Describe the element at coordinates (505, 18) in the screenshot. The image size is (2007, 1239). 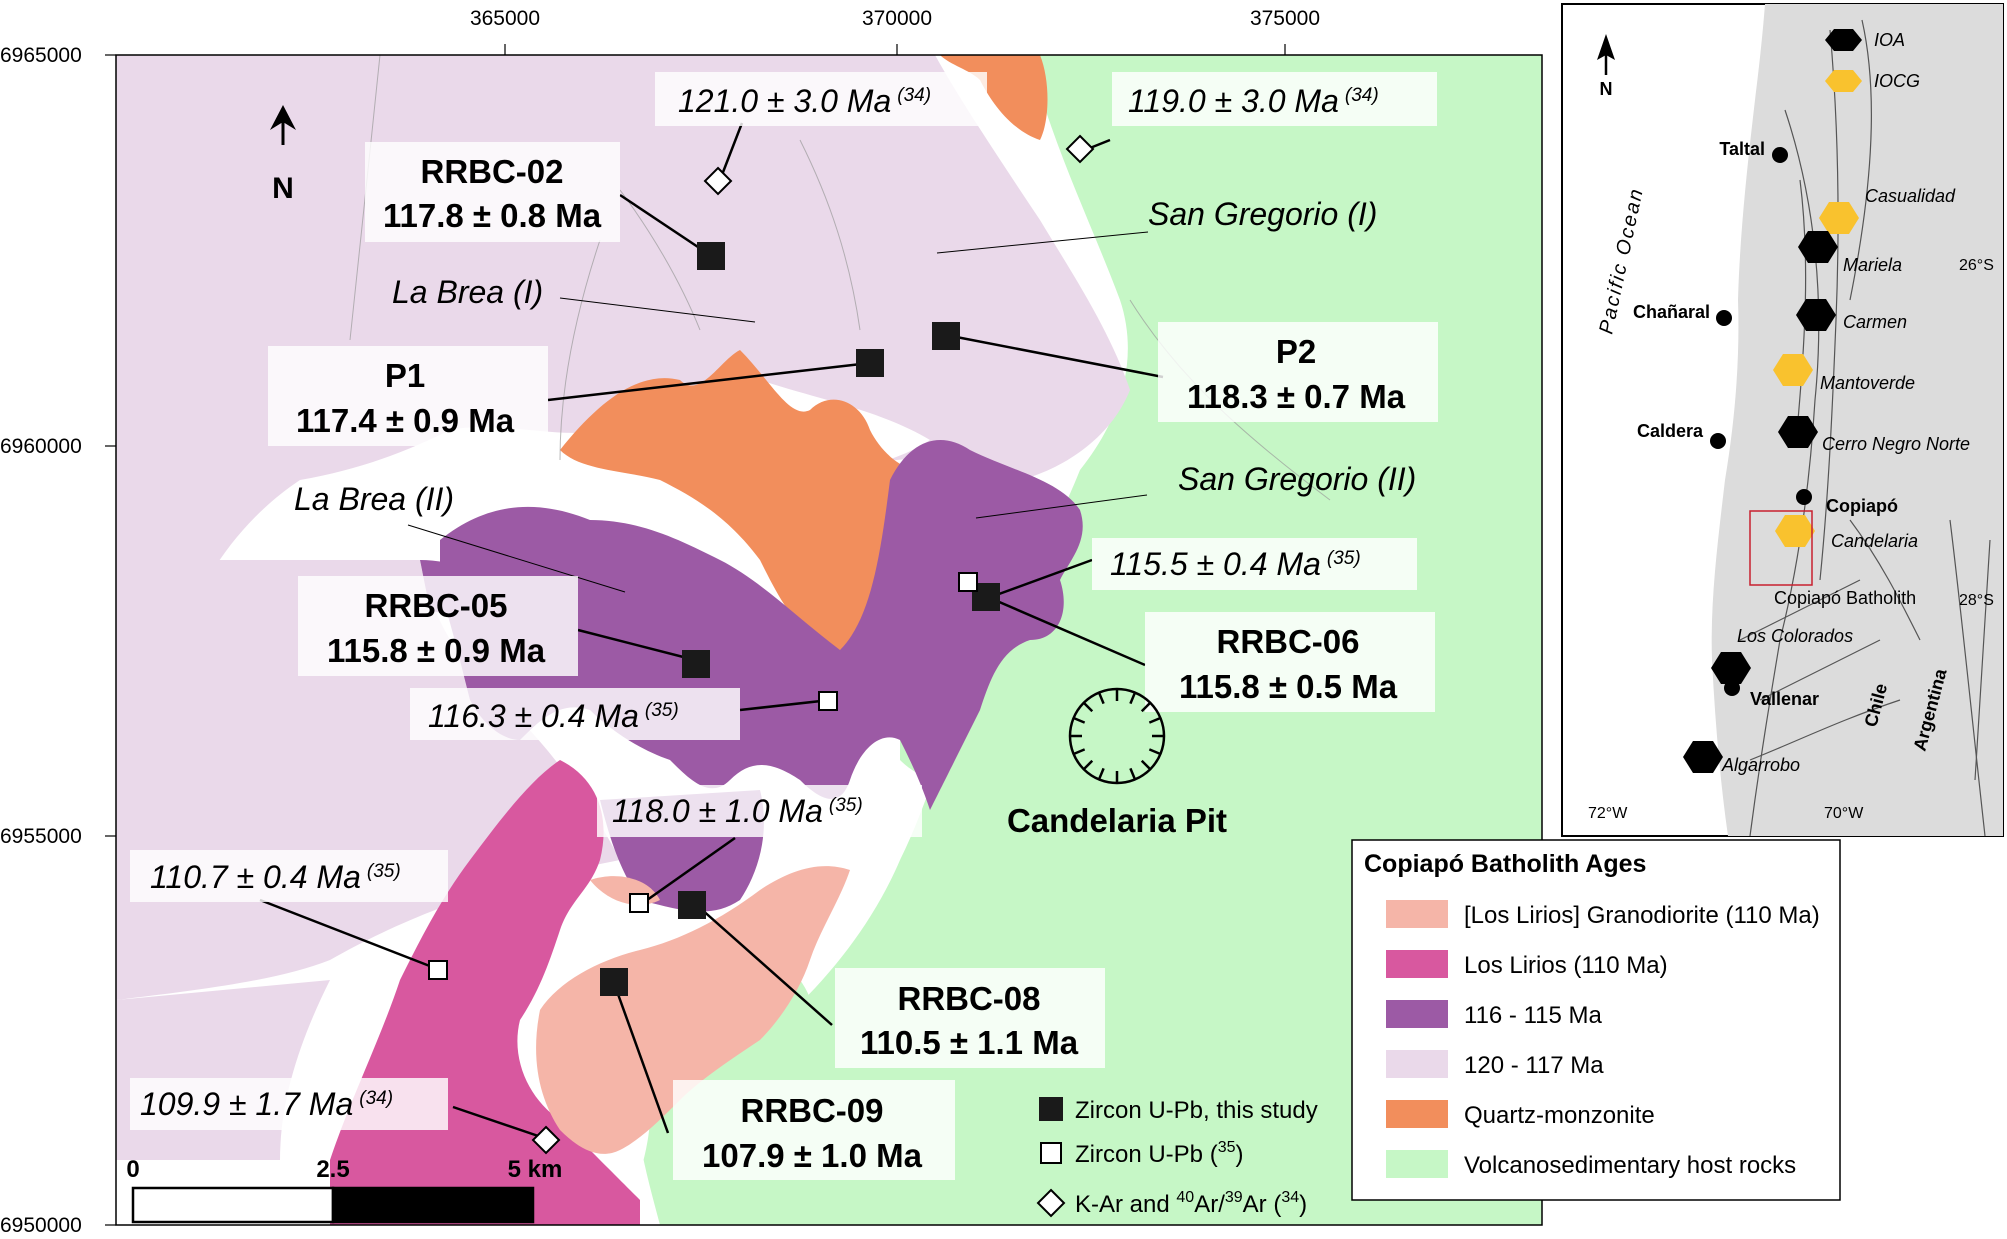
I see `x-tick-label: 365000` at that location.